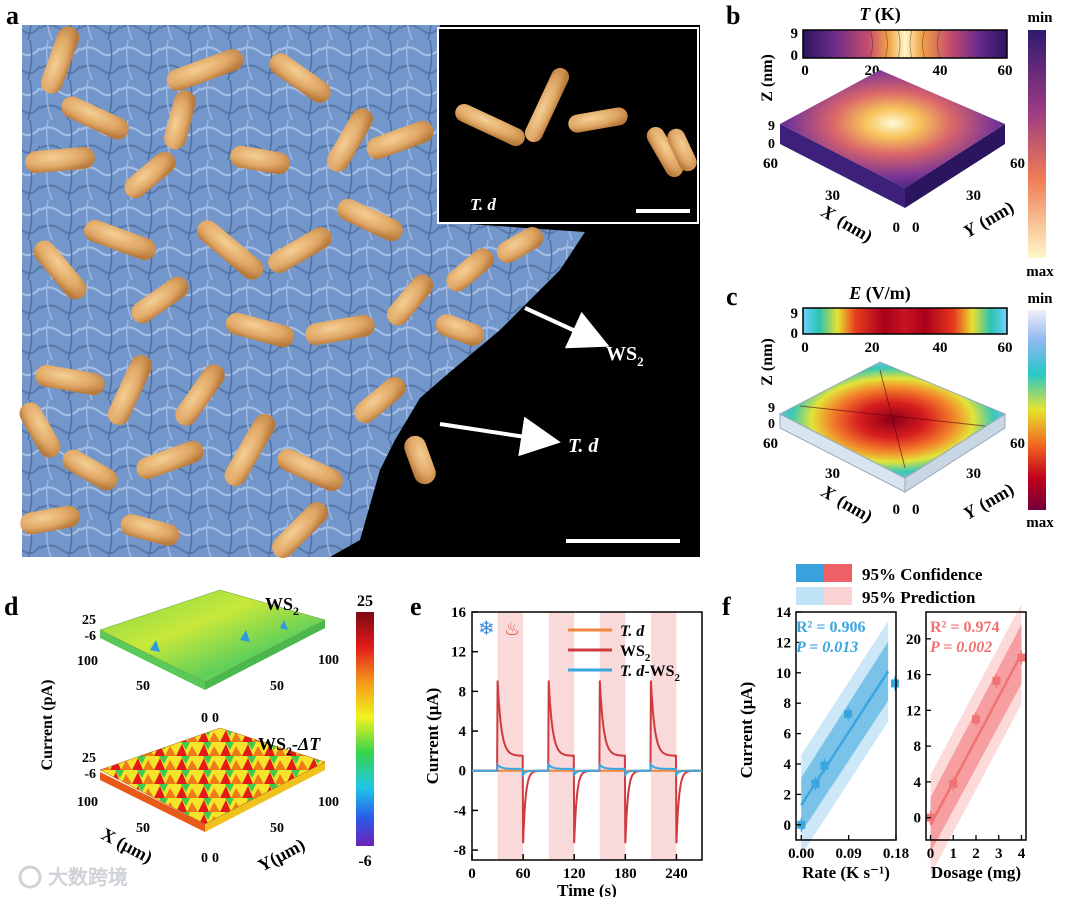 Image resolution: width=1080 pixels, height=897 pixels. I want to click on watermark: 大数跨境, so click(88, 877).